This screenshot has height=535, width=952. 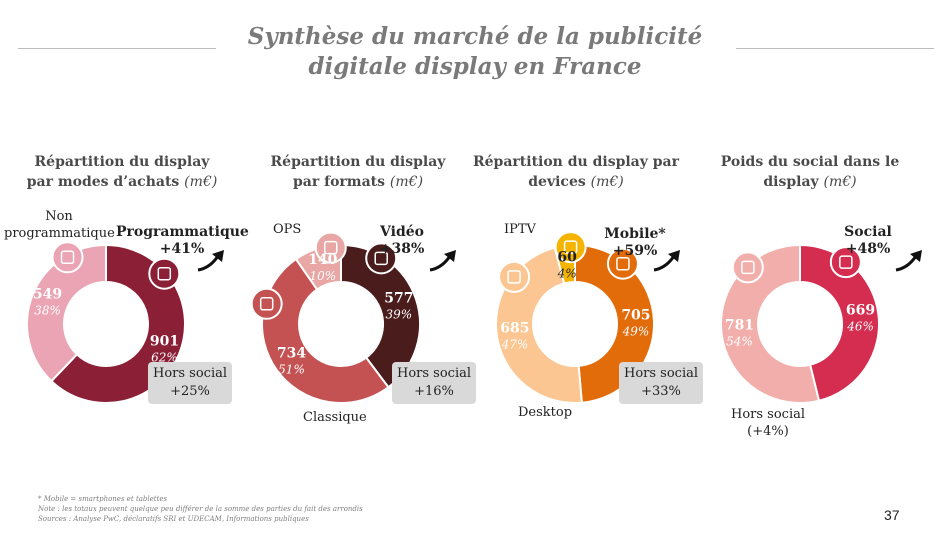 I want to click on slice-value-label: 781, so click(x=739, y=325).